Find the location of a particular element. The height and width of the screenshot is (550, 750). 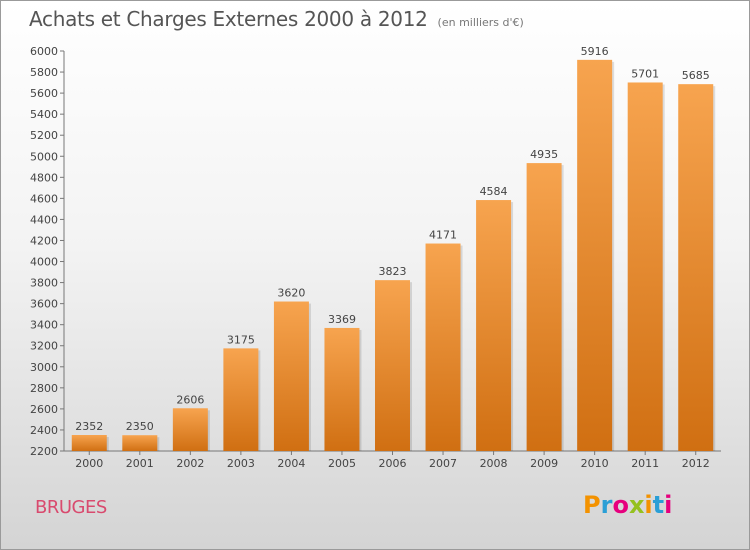

bar-value-label: 3175 is located at coordinates (241, 339).